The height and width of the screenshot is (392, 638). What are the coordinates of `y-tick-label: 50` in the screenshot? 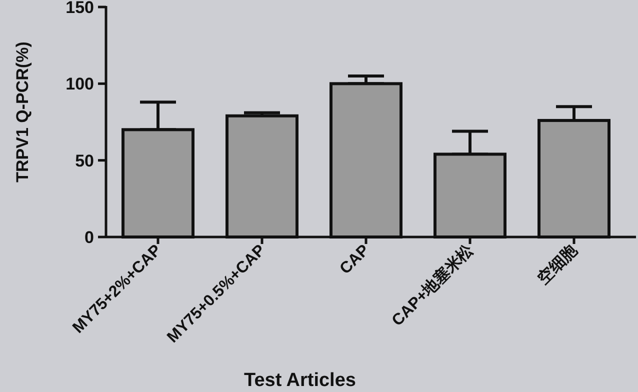 It's located at (84, 160).